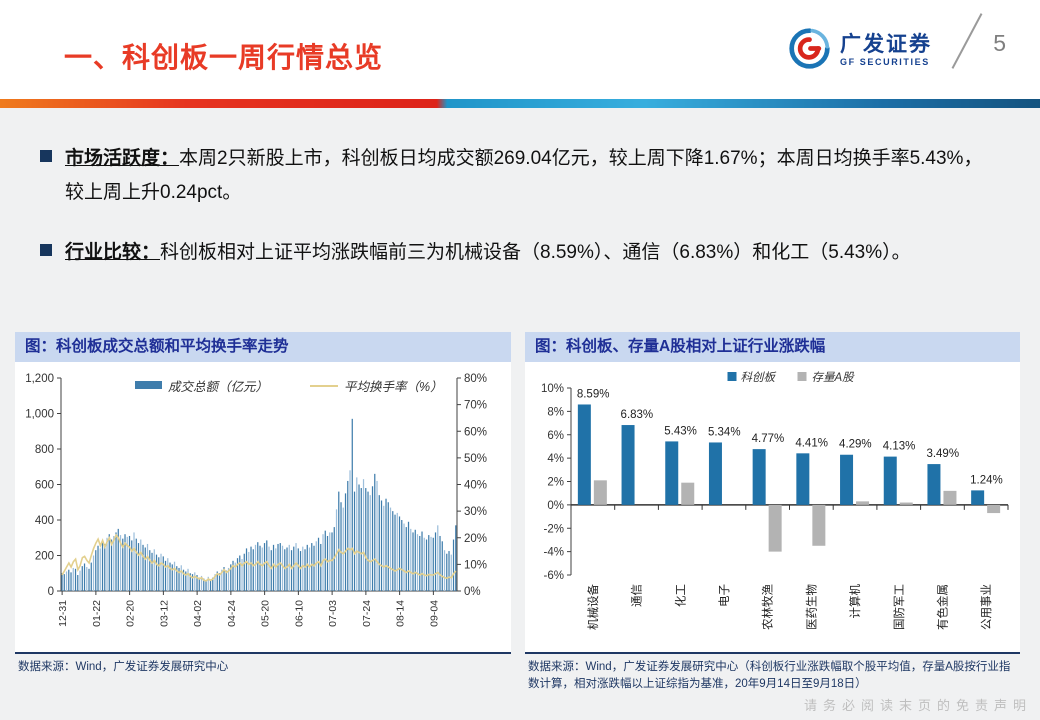 The image size is (1040, 720). Describe the element at coordinates (986, 607) in the screenshot. I see `svg-text: 公用事业` at that location.